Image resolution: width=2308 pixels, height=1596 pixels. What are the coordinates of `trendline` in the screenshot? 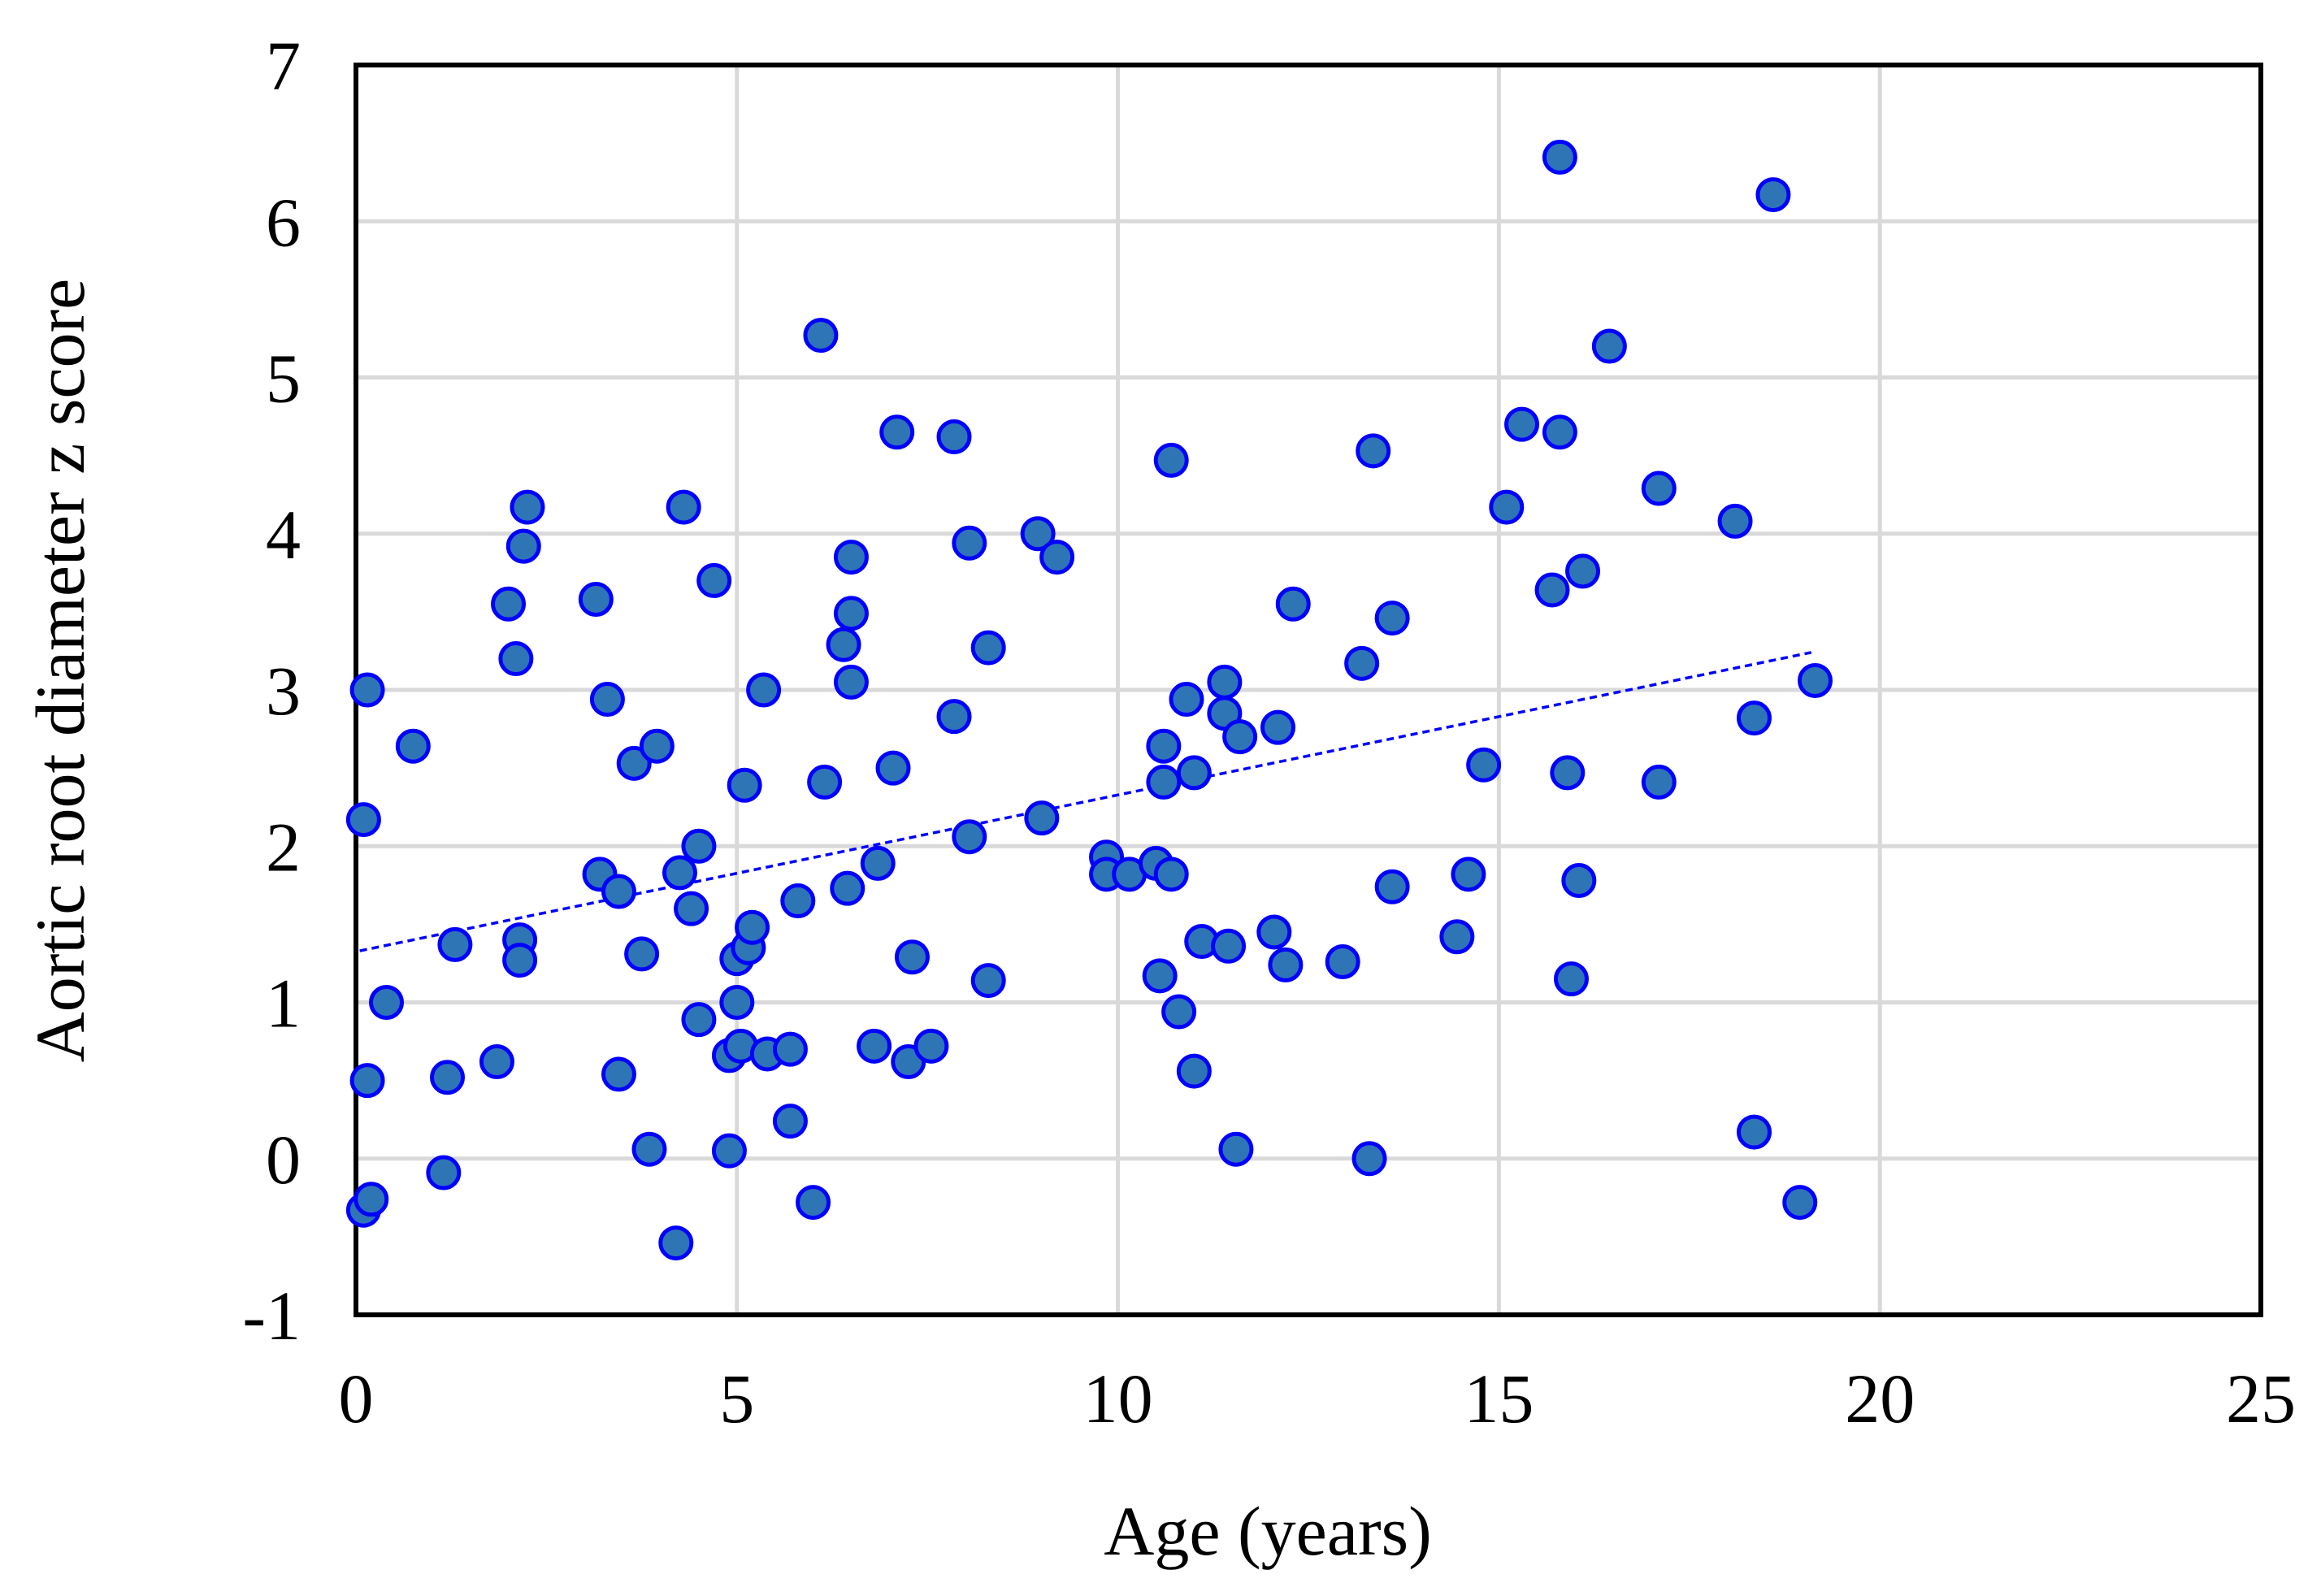 It's located at (1086, 801).